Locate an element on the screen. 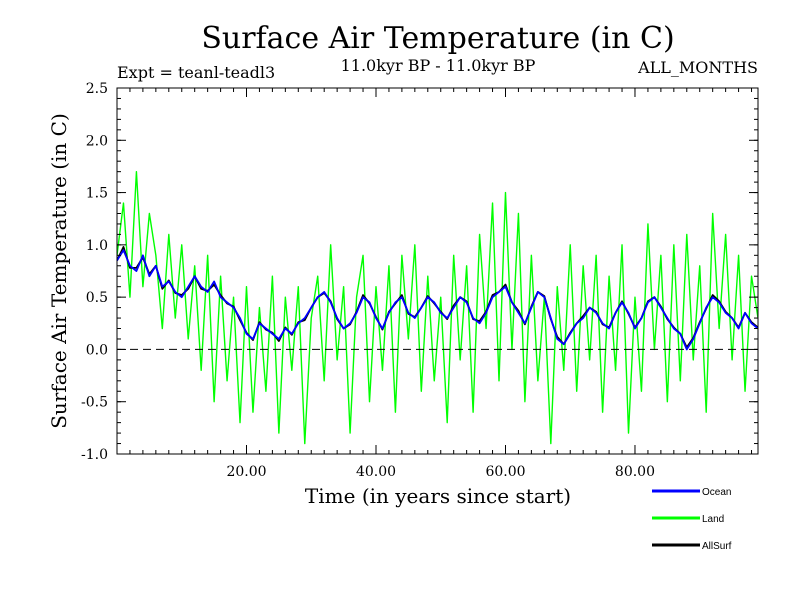 Image resolution: width=800 pixels, height=600 pixels. series-line-ocean is located at coordinates (437, 300).